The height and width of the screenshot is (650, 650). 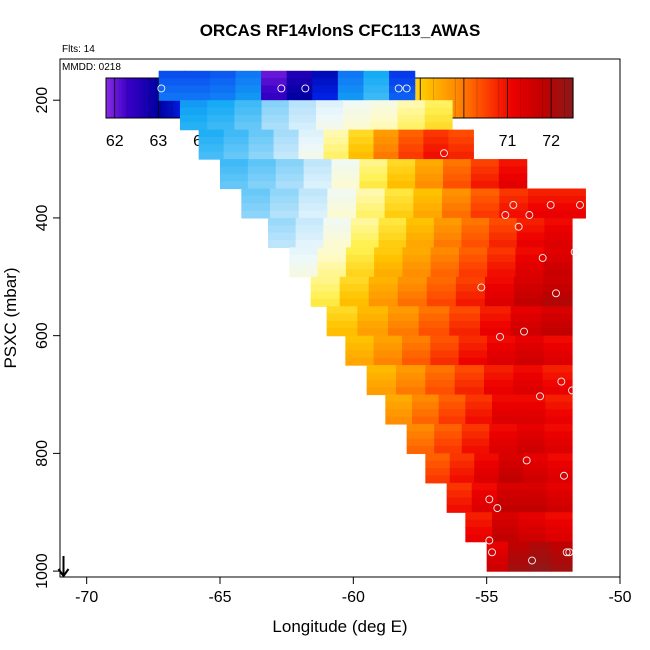 I want to click on sample-point, so click(x=540, y=396).